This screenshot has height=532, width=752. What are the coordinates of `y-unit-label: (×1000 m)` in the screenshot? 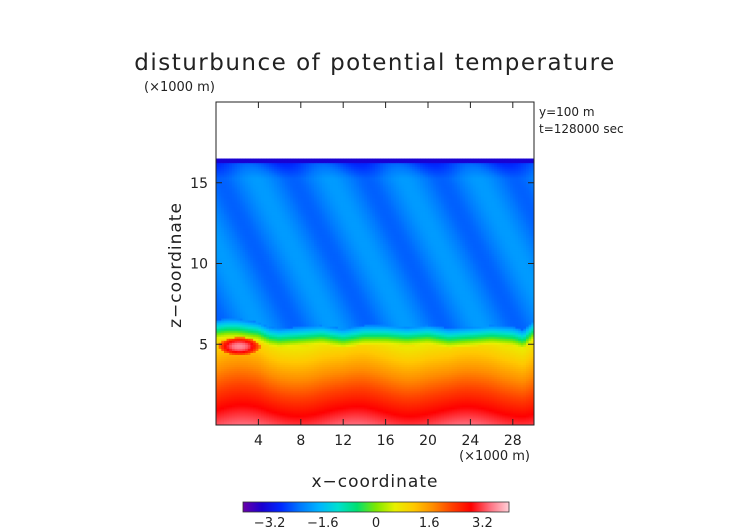 It's located at (179, 87).